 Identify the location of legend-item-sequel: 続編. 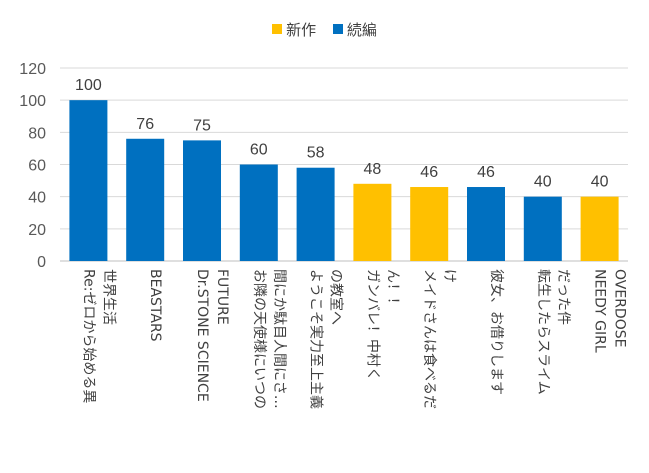
(354, 29).